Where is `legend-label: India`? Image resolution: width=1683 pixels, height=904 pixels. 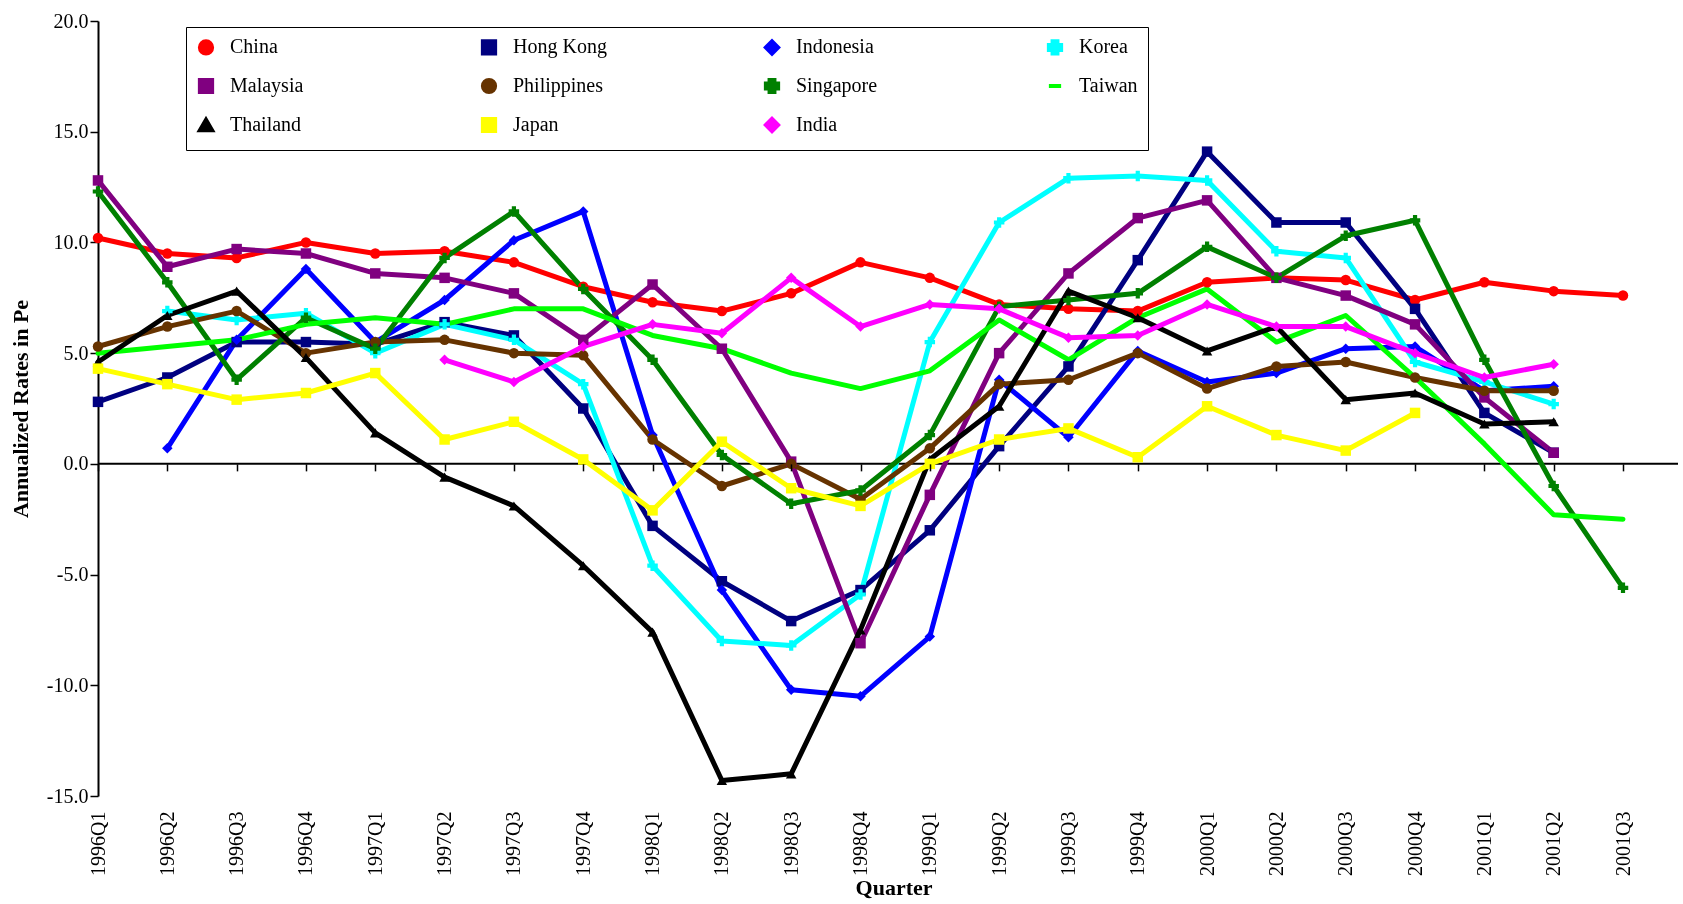 legend-label: India is located at coordinates (817, 124).